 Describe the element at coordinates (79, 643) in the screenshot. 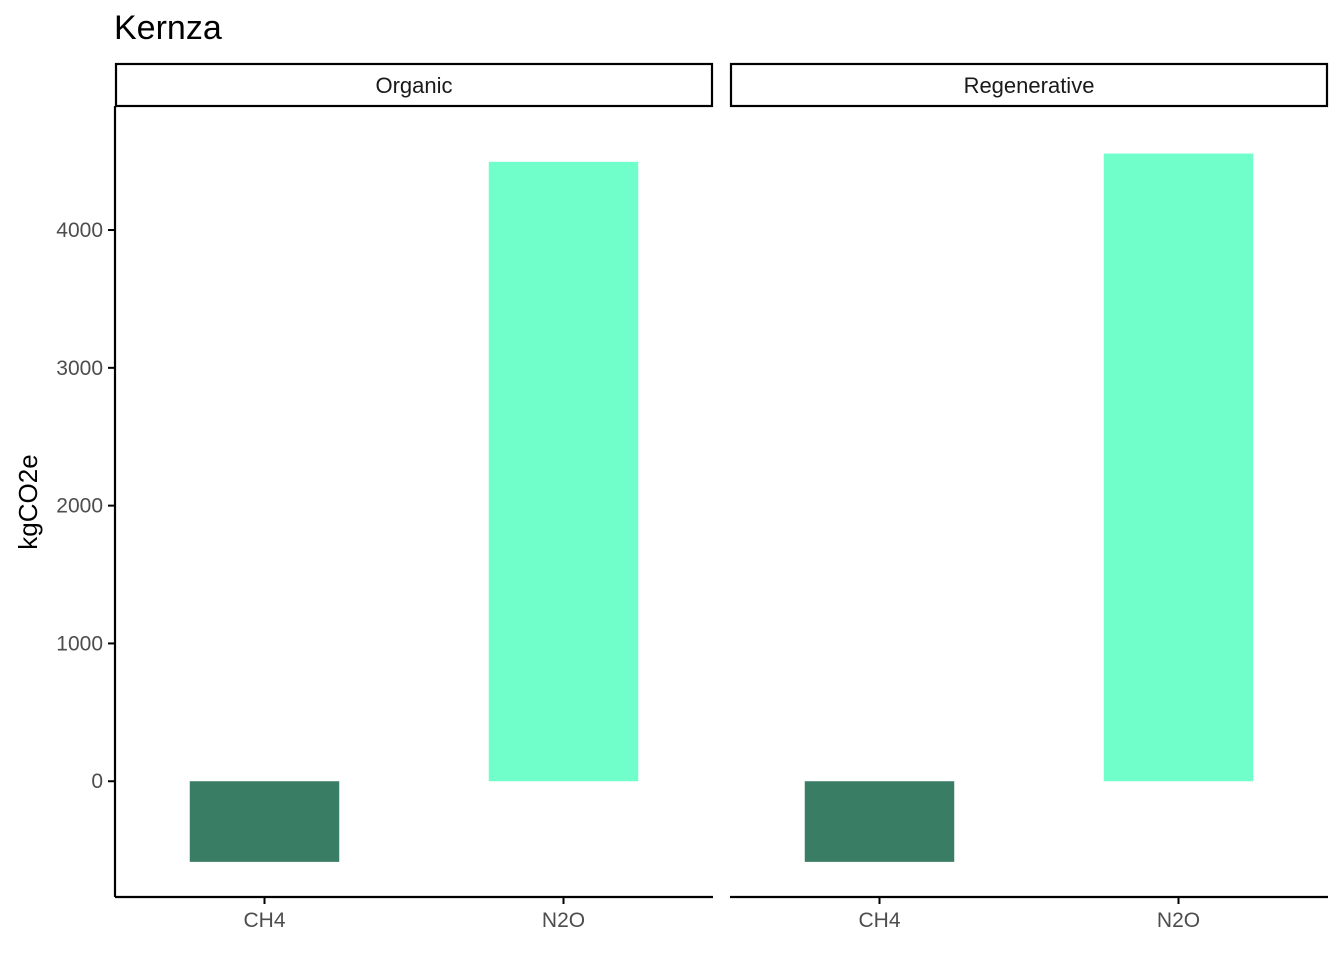

I see `y-tick-label: 1000` at that location.